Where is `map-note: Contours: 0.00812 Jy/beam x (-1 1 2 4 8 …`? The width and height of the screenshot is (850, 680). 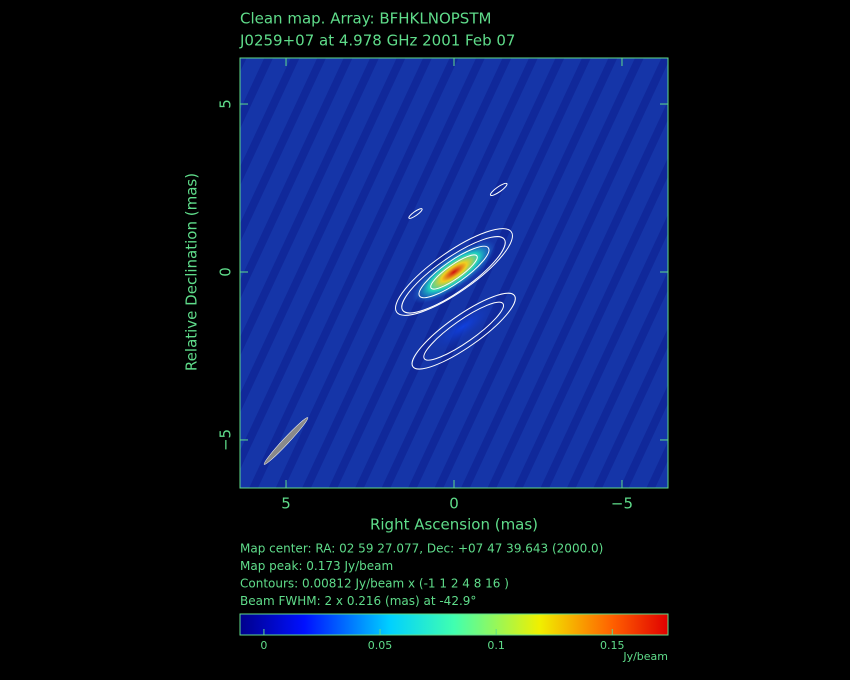 map-note: Contours: 0.00812 Jy/beam x (-1 1 2 4 8 … is located at coordinates (374, 584).